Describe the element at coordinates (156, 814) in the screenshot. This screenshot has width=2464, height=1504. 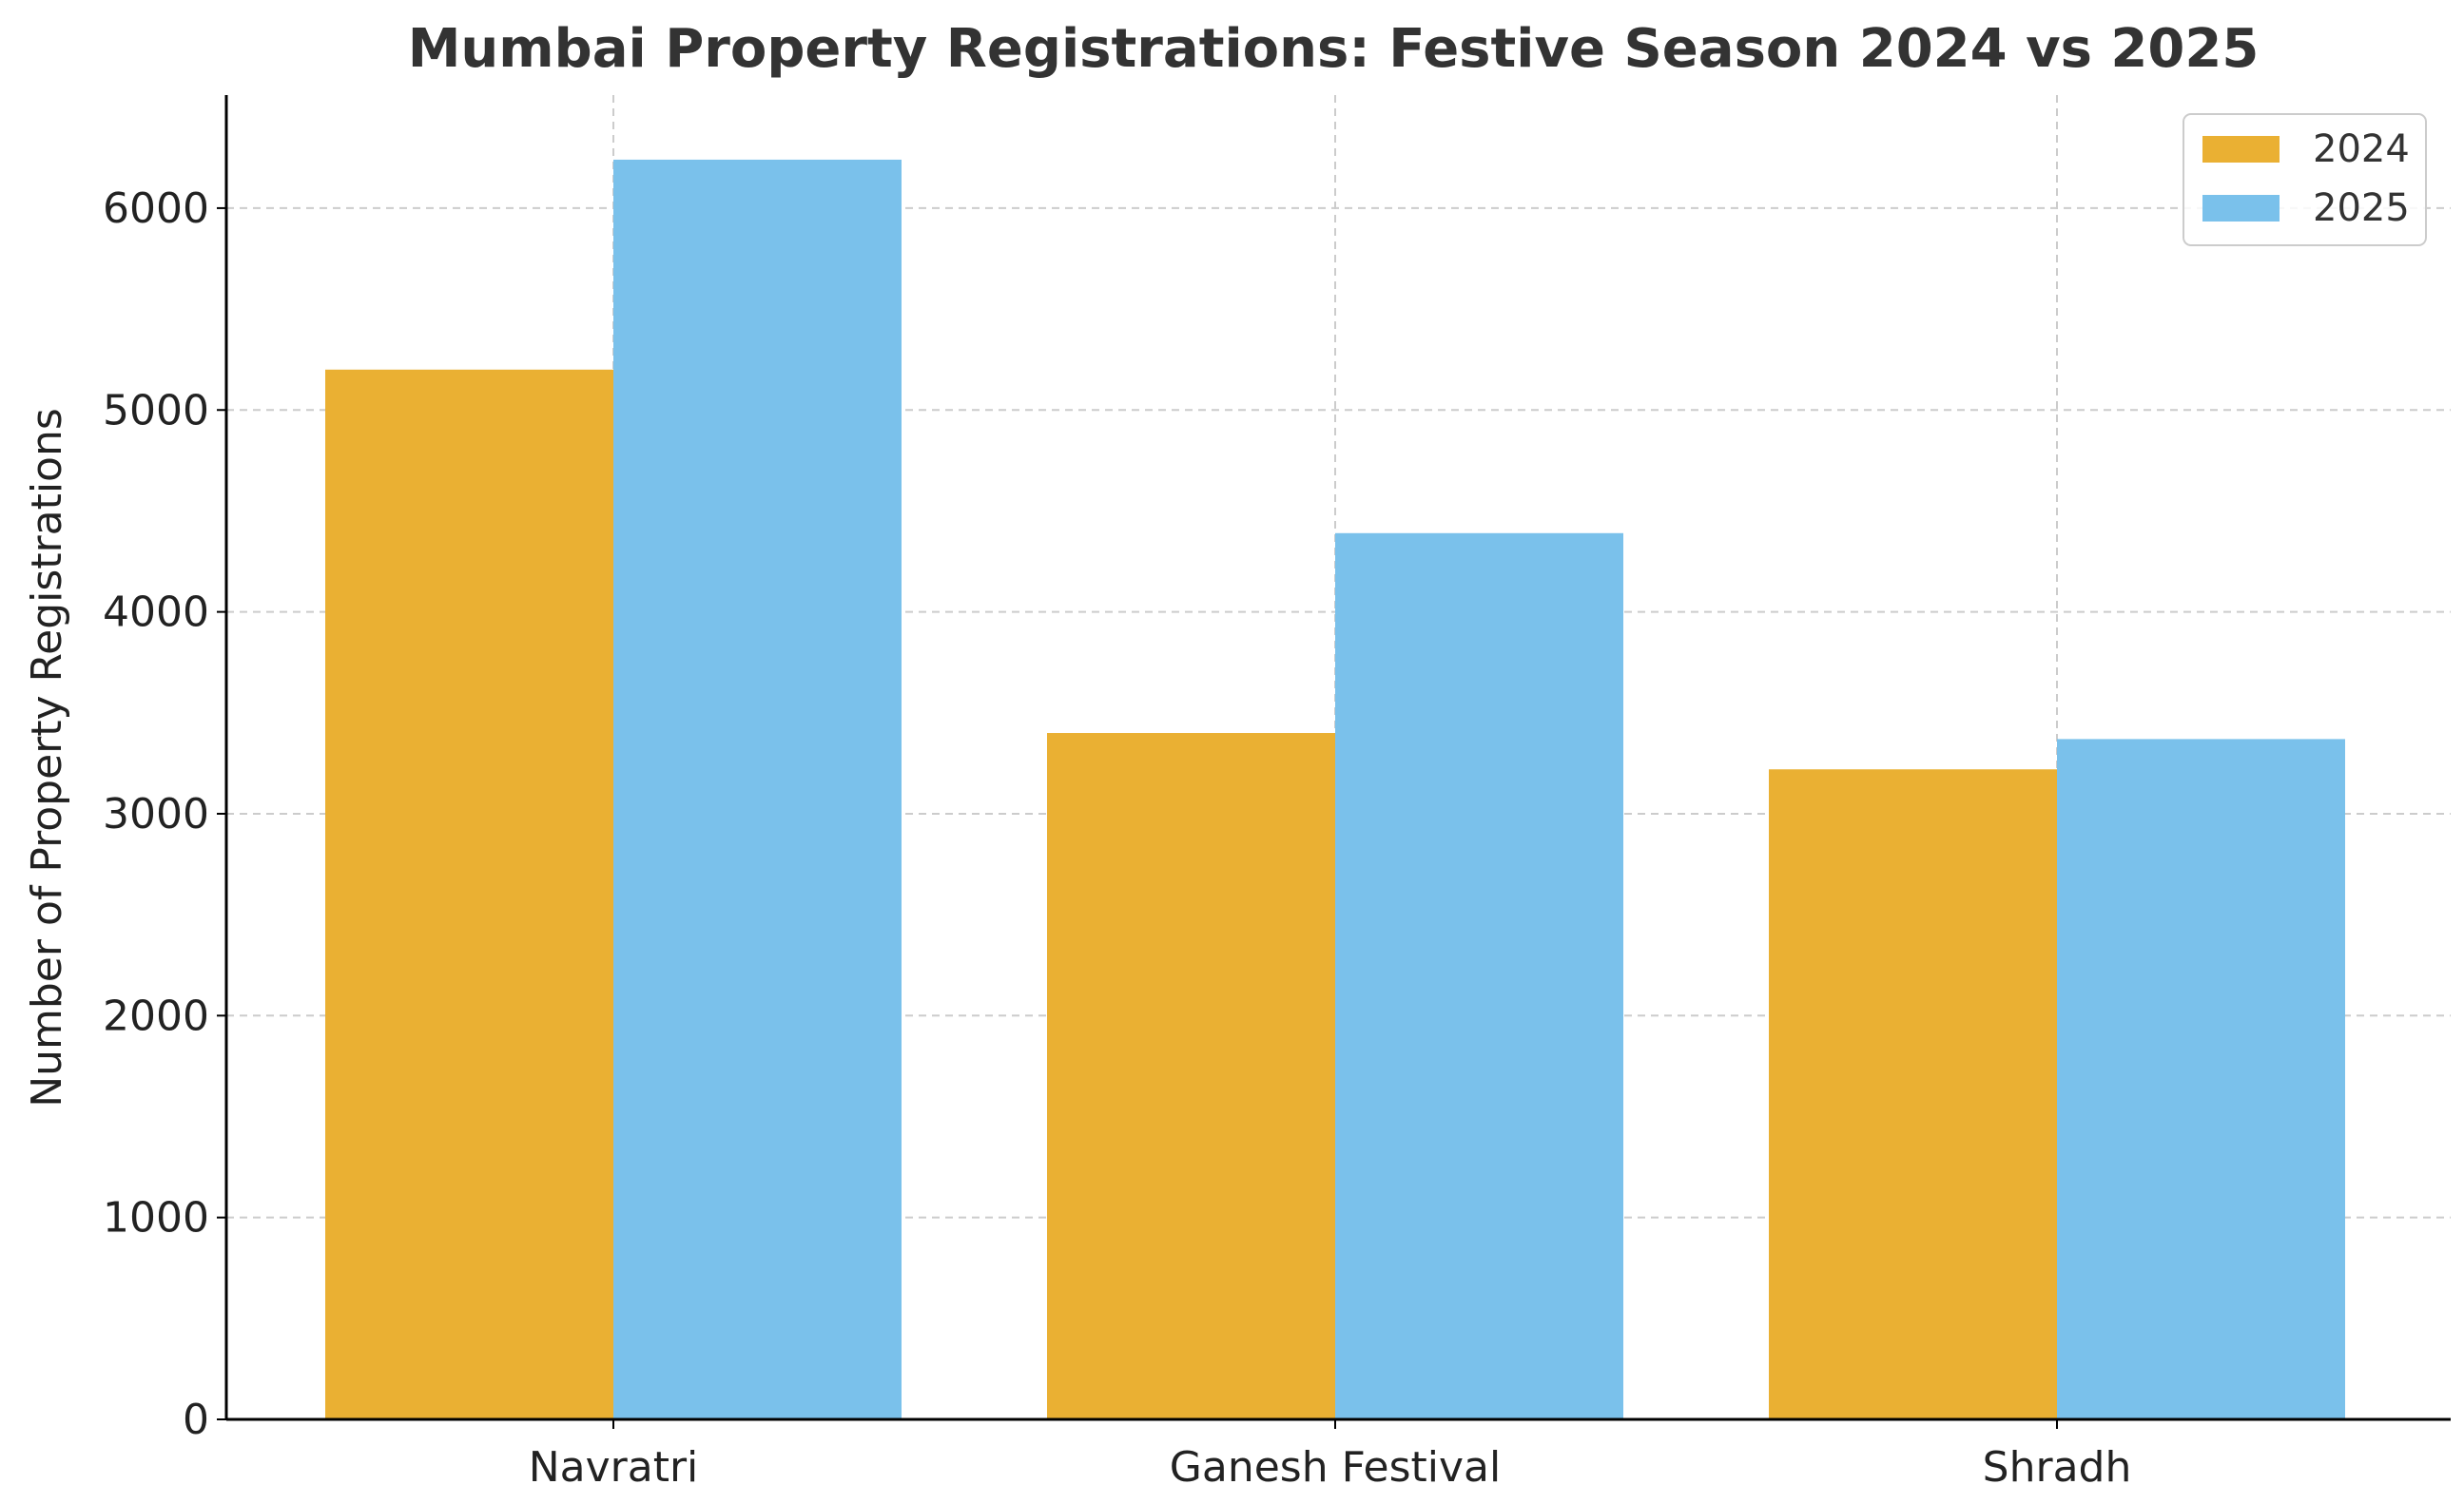
I see `y-tick-label: 3000` at that location.